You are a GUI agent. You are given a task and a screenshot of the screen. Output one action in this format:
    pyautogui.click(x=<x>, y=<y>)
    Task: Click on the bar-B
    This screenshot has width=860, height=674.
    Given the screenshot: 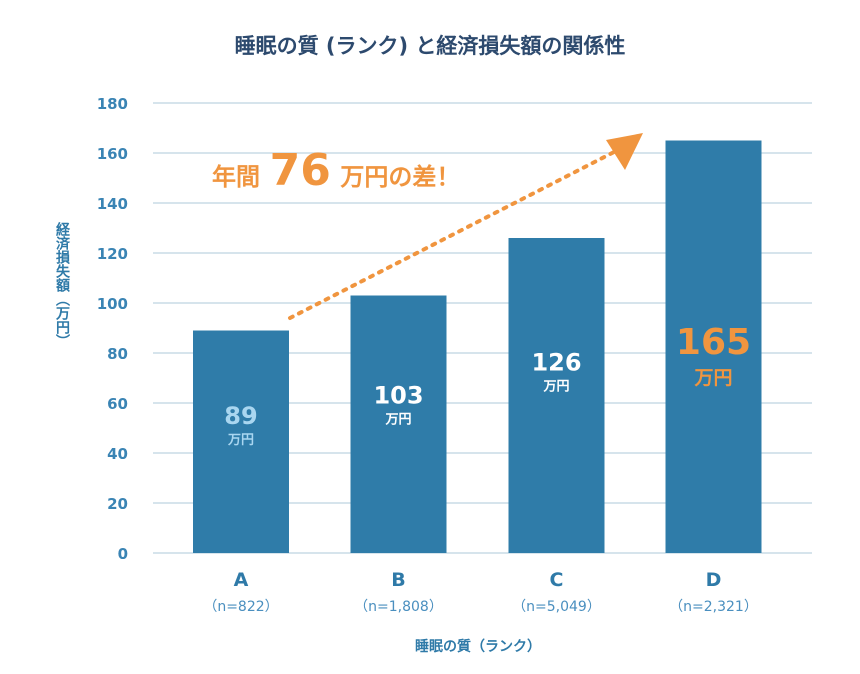 What is the action you would take?
    pyautogui.click(x=398, y=424)
    